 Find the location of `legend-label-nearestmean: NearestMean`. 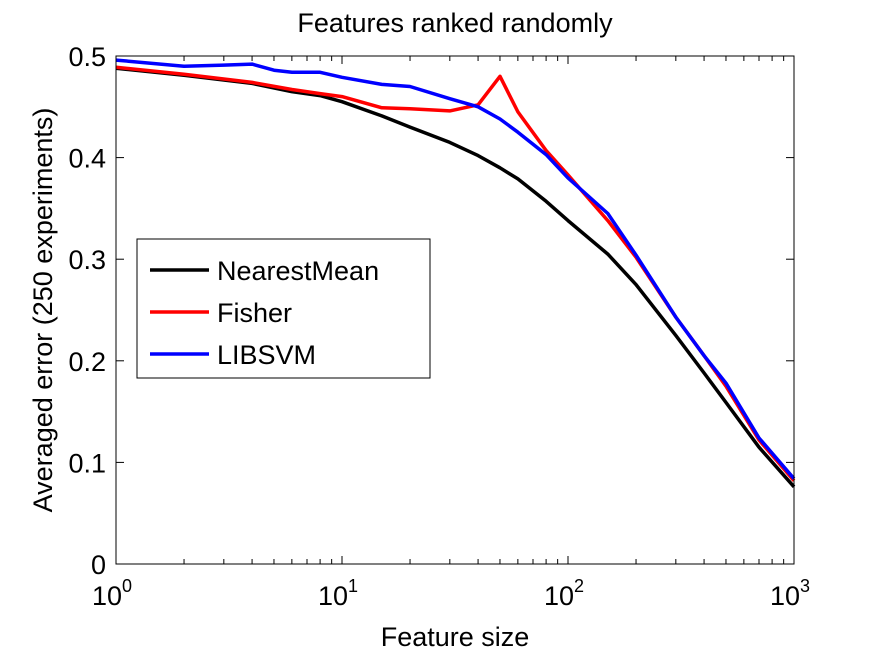

legend-label-nearestmean: NearestMean is located at coordinates (298, 271).